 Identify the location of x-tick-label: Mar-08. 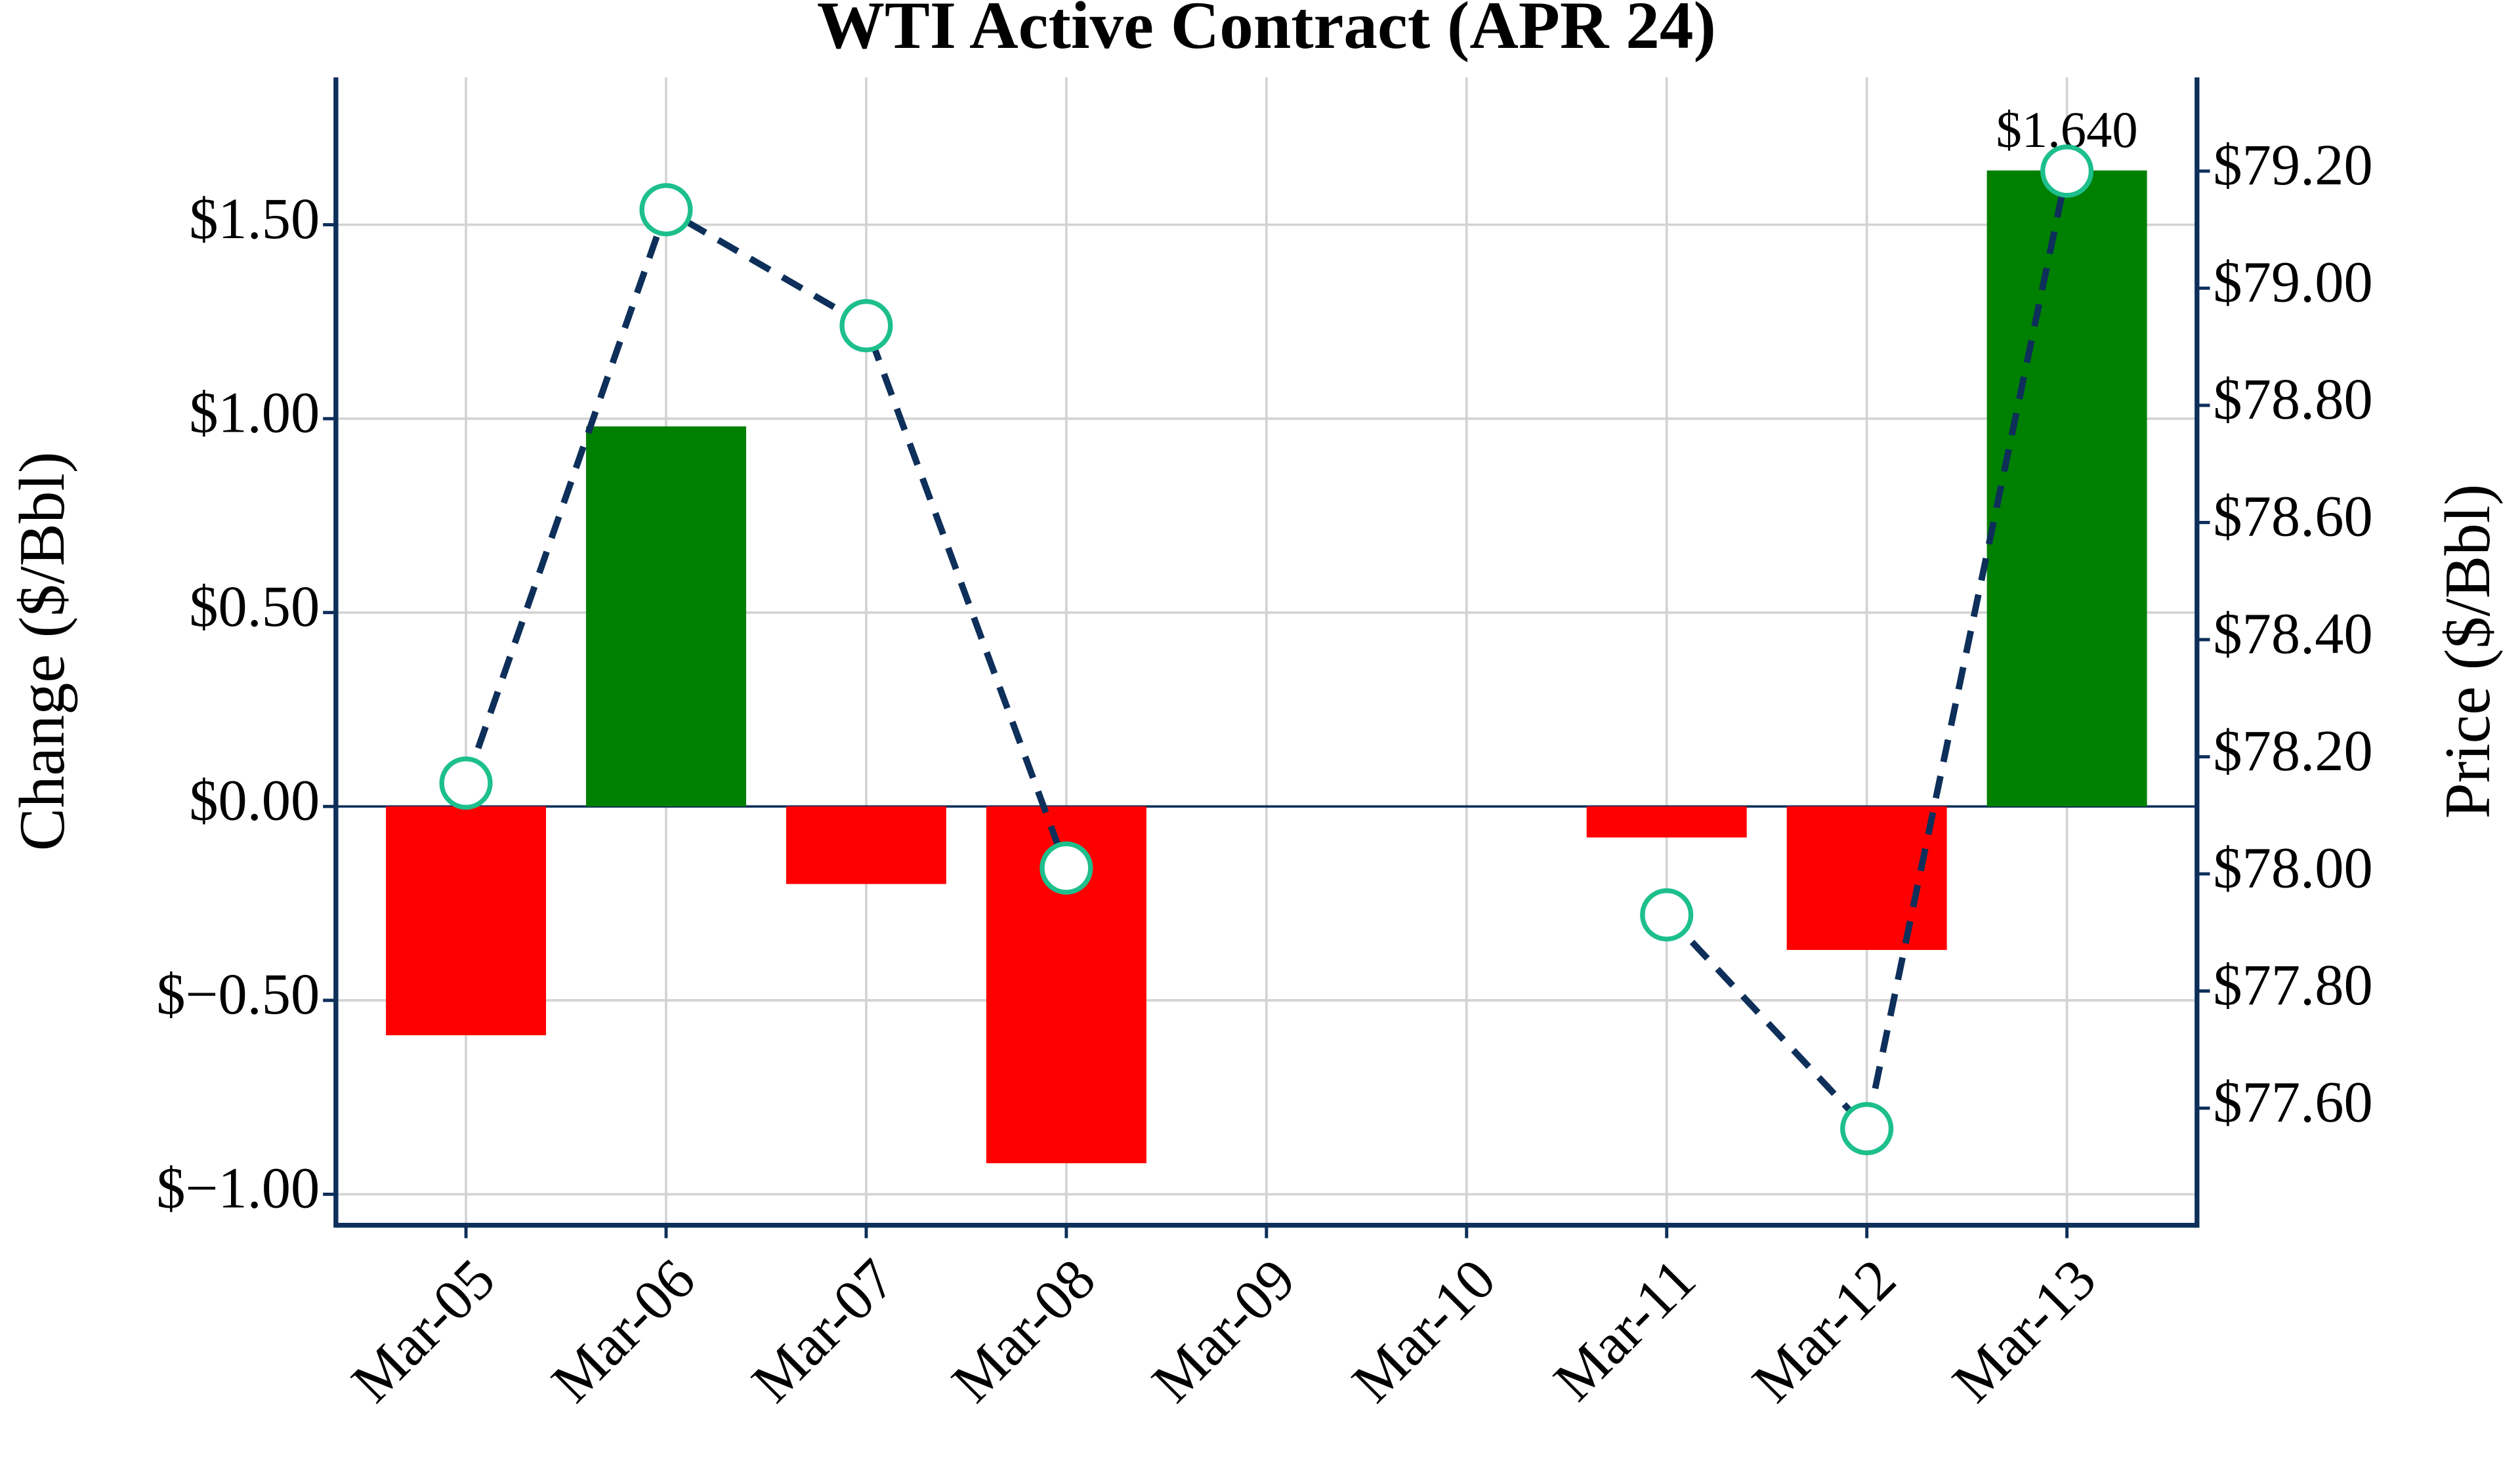
(1024, 1331).